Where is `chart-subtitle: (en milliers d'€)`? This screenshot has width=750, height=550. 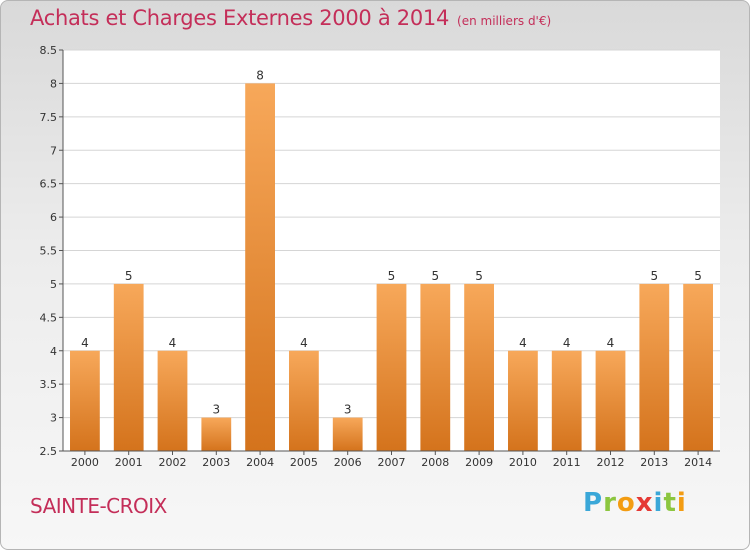 chart-subtitle: (en milliers d'€) is located at coordinates (504, 21).